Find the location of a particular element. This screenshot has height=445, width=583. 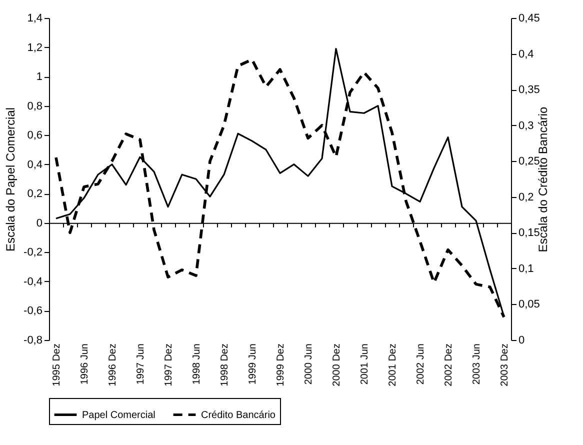

x-tick-label: 2001 Dez is located at coordinates (393, 365).